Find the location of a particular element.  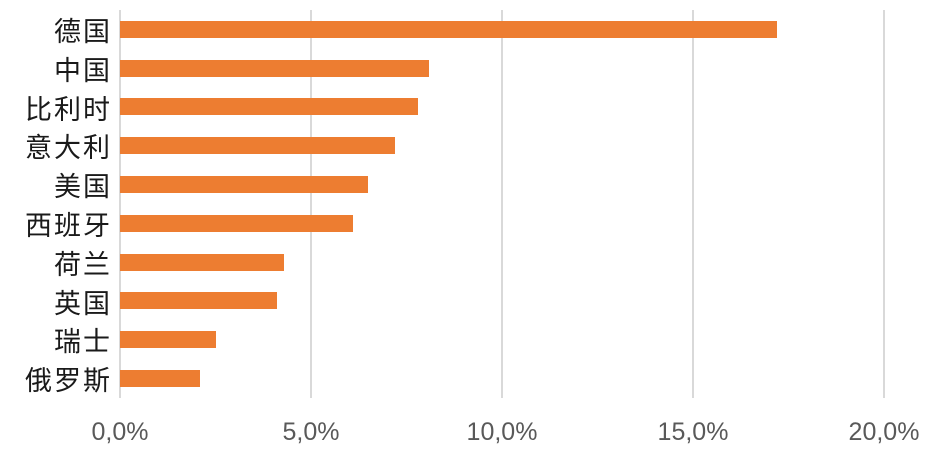

bar-俄罗斯 is located at coordinates (160, 379).